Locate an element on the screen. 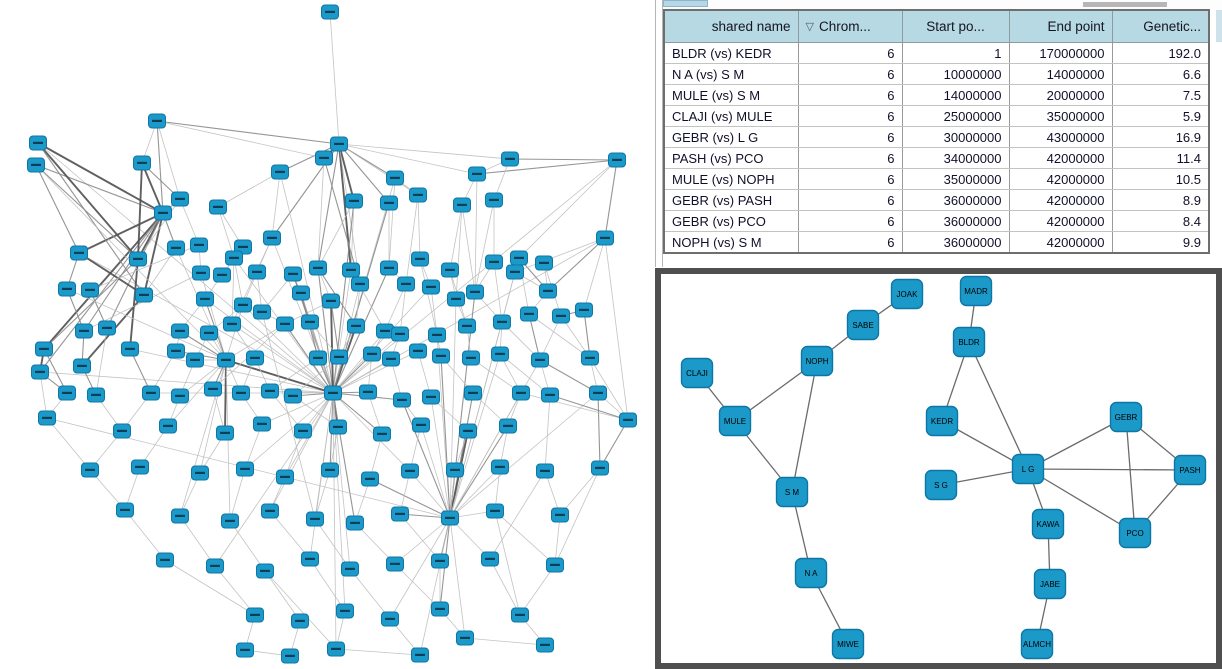 The width and height of the screenshot is (1222, 669). node-almch: ALMCH is located at coordinates (1037, 644).